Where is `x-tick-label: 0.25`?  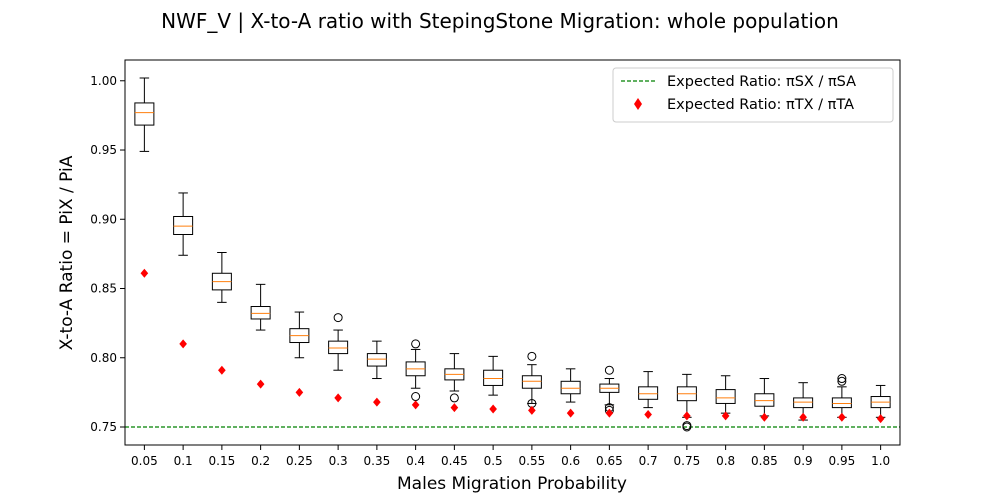
x-tick-label: 0.25 is located at coordinates (299, 461).